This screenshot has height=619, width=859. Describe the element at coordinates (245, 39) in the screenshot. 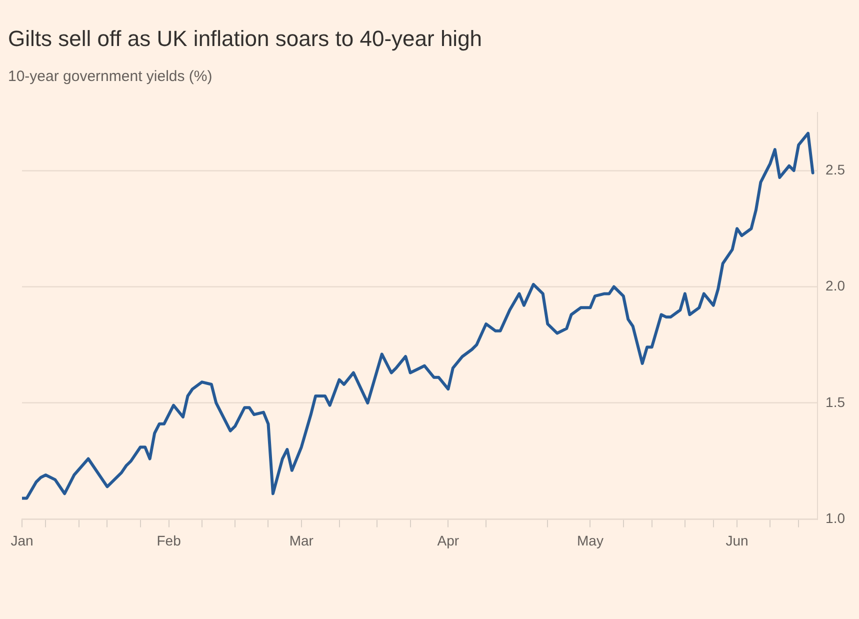

I see `chart-title: Gilts sell off as UK inflation soars to 40-year high` at that location.